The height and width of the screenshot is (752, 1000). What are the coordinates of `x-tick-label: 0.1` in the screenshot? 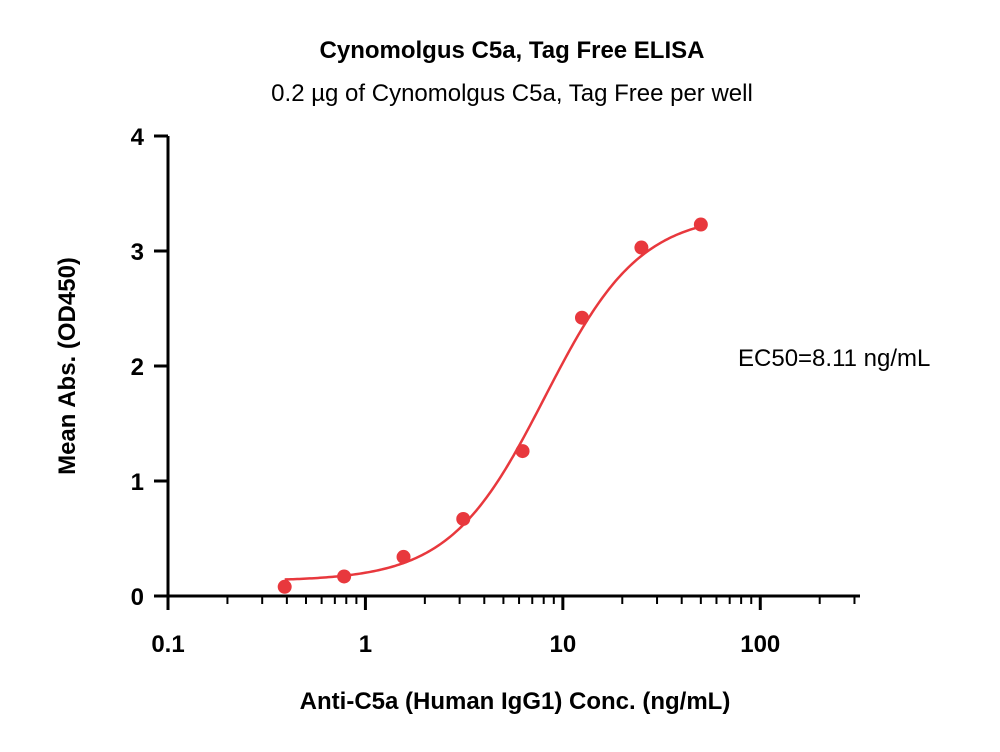 It's located at (167, 644).